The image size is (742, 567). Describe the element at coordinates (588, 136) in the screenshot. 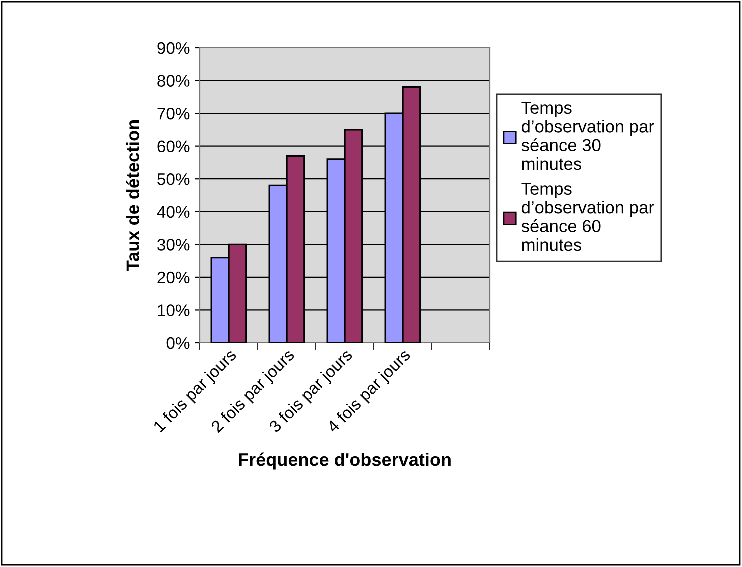

I see `legend-label: Temps d’observation par séance 30 minutes` at that location.